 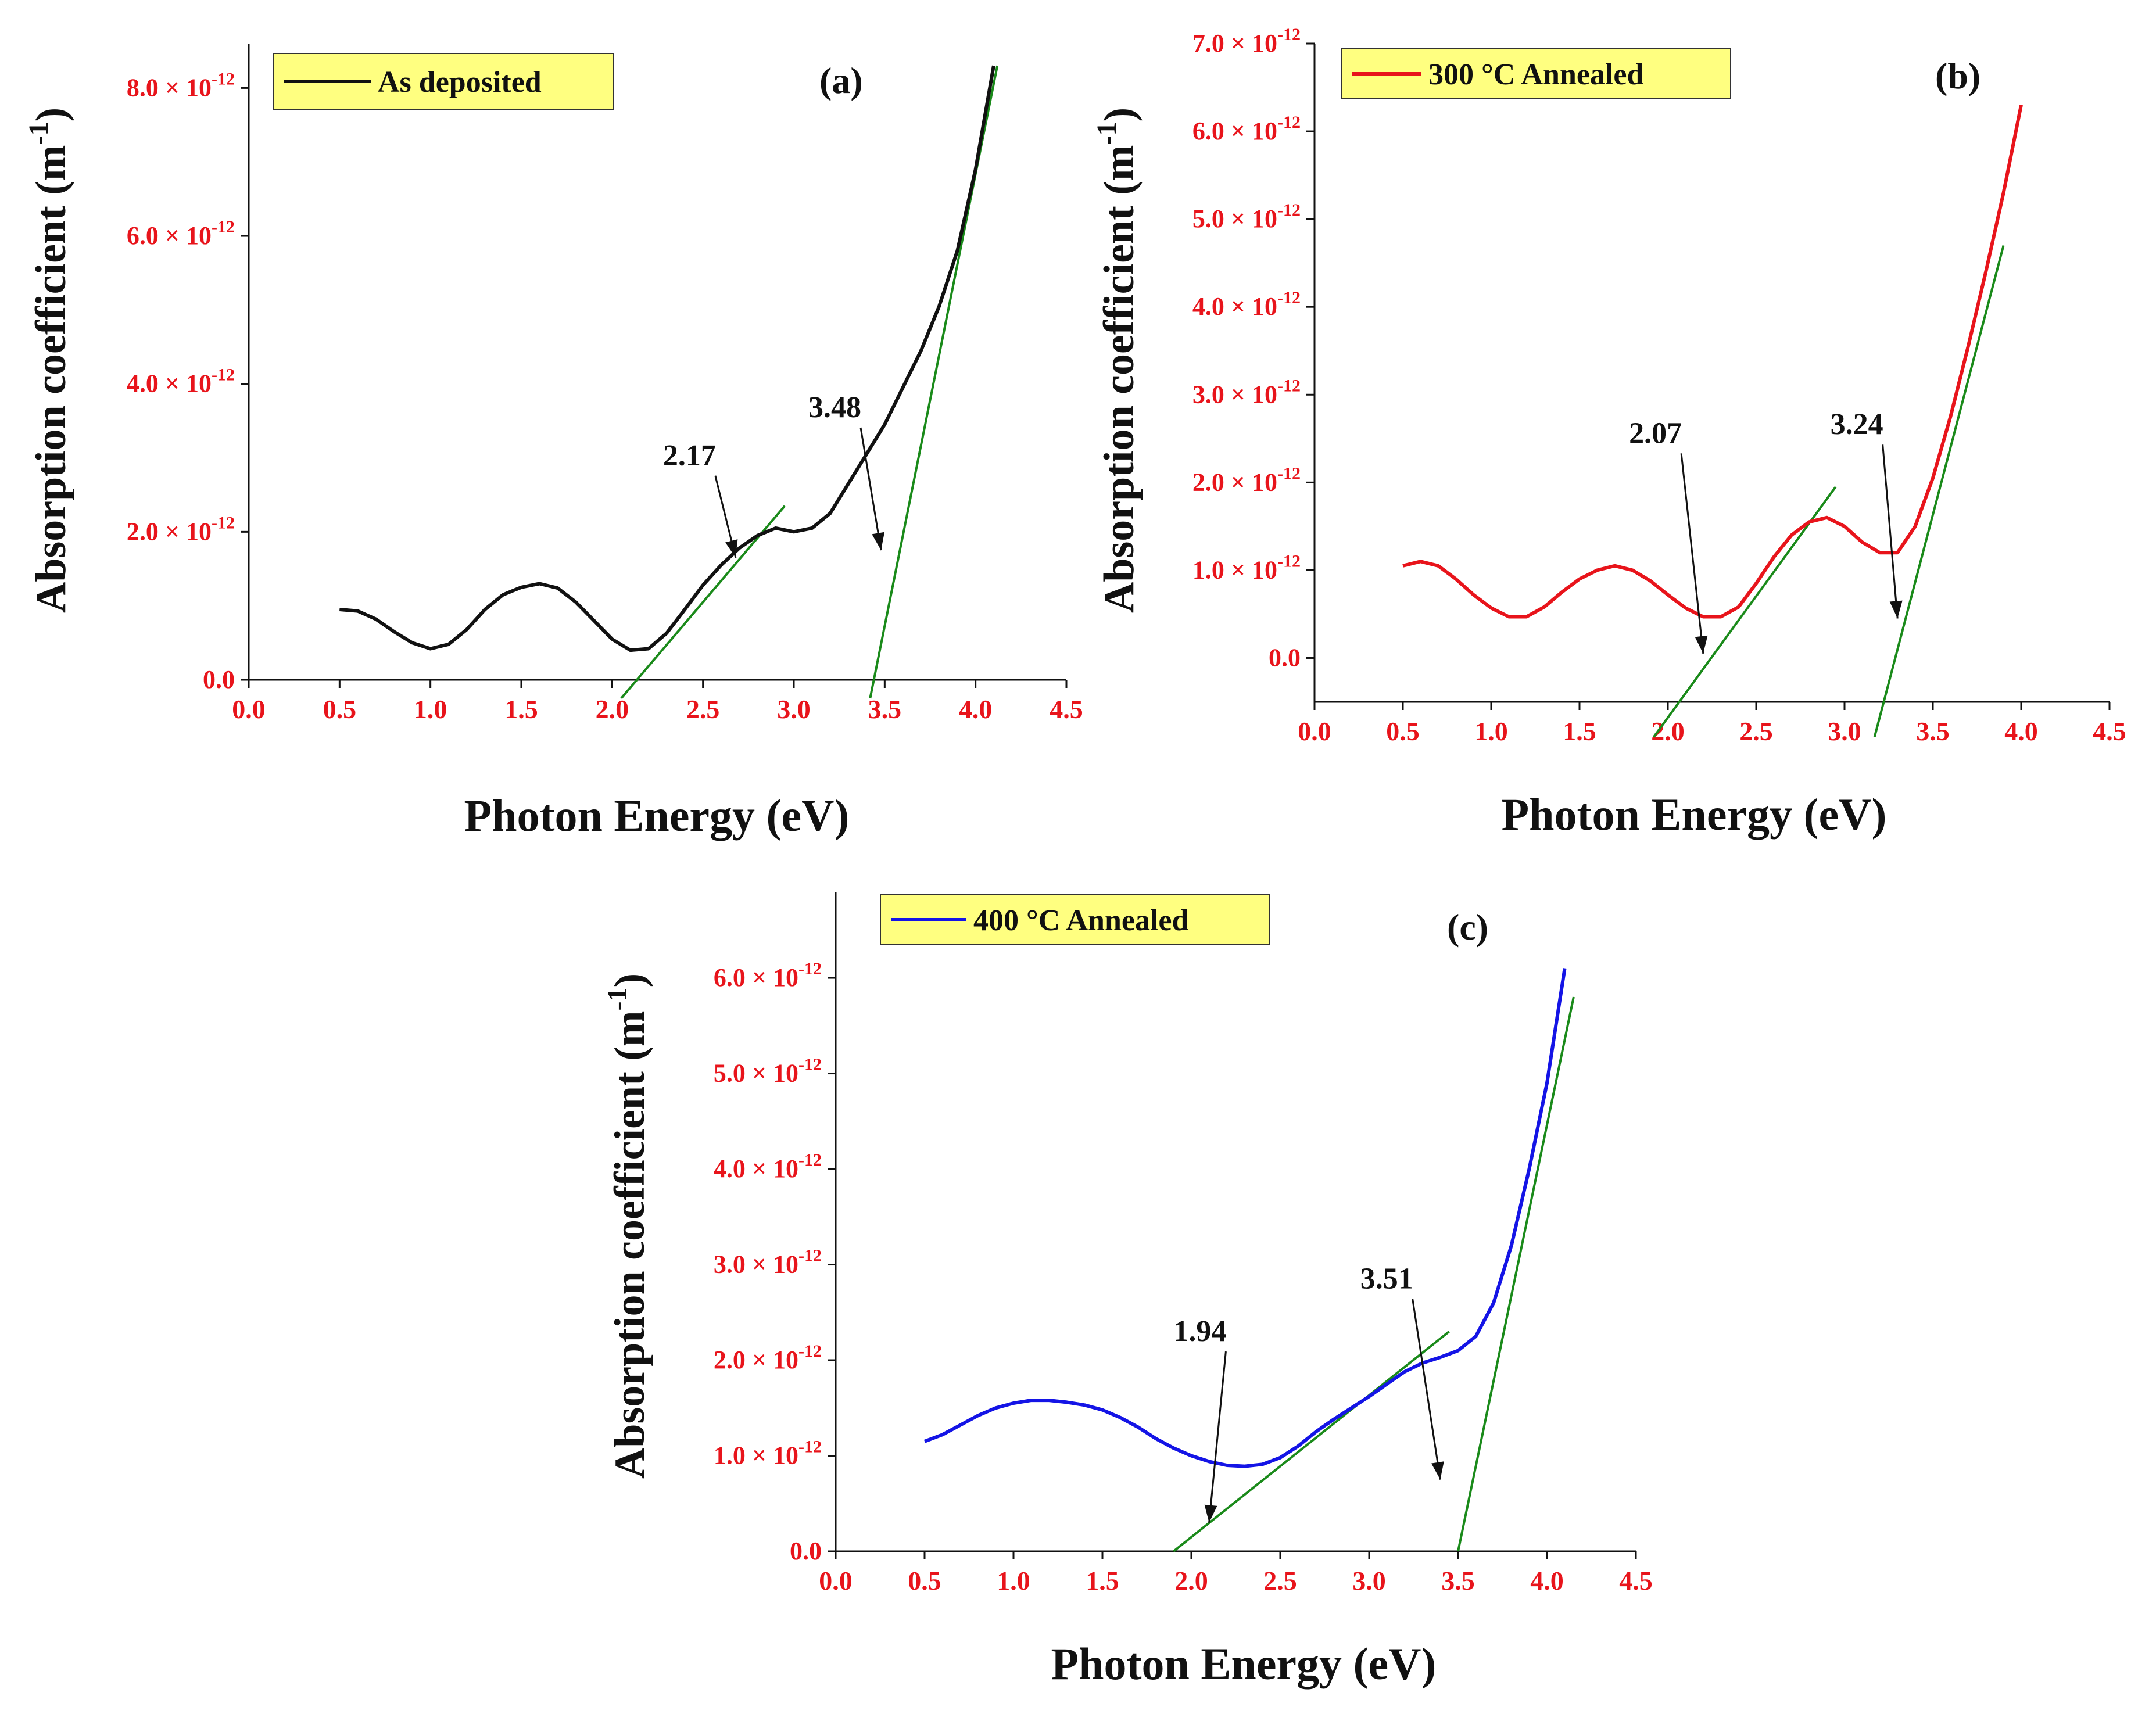 What do you see at coordinates (1655, 434) in the screenshot?
I see `annotation-label: 2.07` at bounding box center [1655, 434].